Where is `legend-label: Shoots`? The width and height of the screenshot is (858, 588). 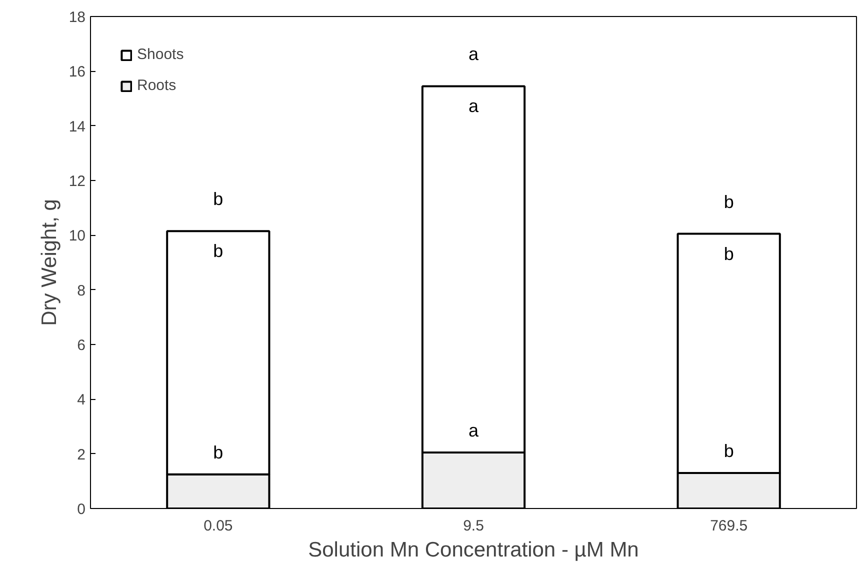
legend-label: Shoots is located at coordinates (160, 54).